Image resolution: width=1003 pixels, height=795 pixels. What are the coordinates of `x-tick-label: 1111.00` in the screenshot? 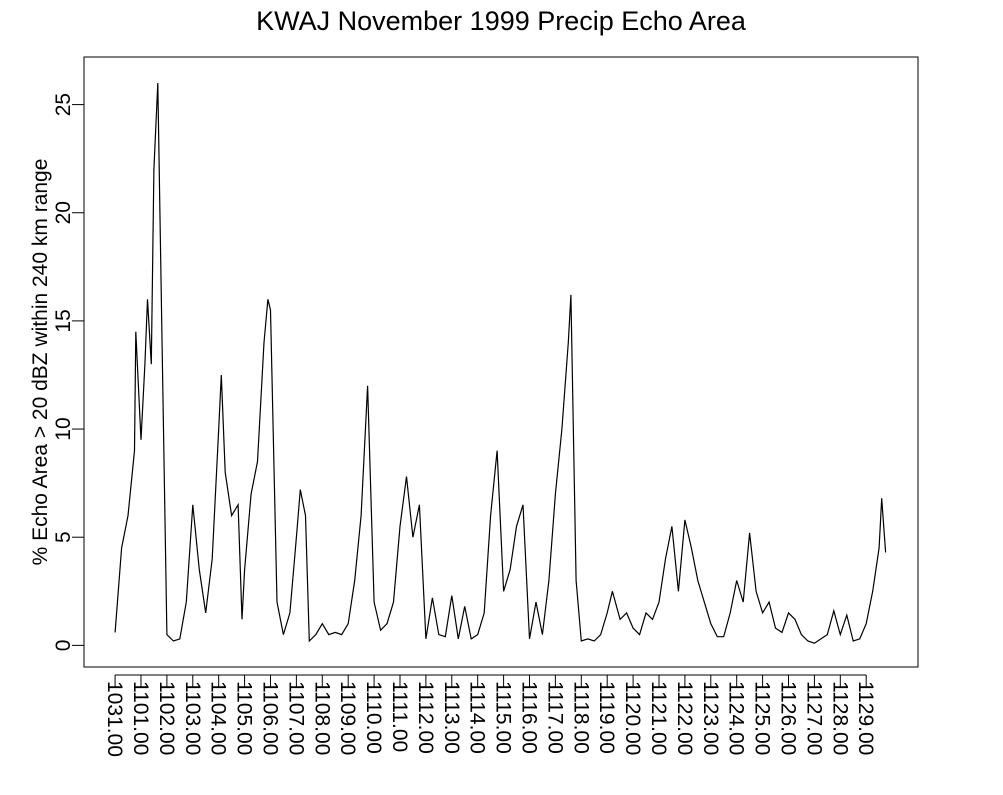 It's located at (399, 716).